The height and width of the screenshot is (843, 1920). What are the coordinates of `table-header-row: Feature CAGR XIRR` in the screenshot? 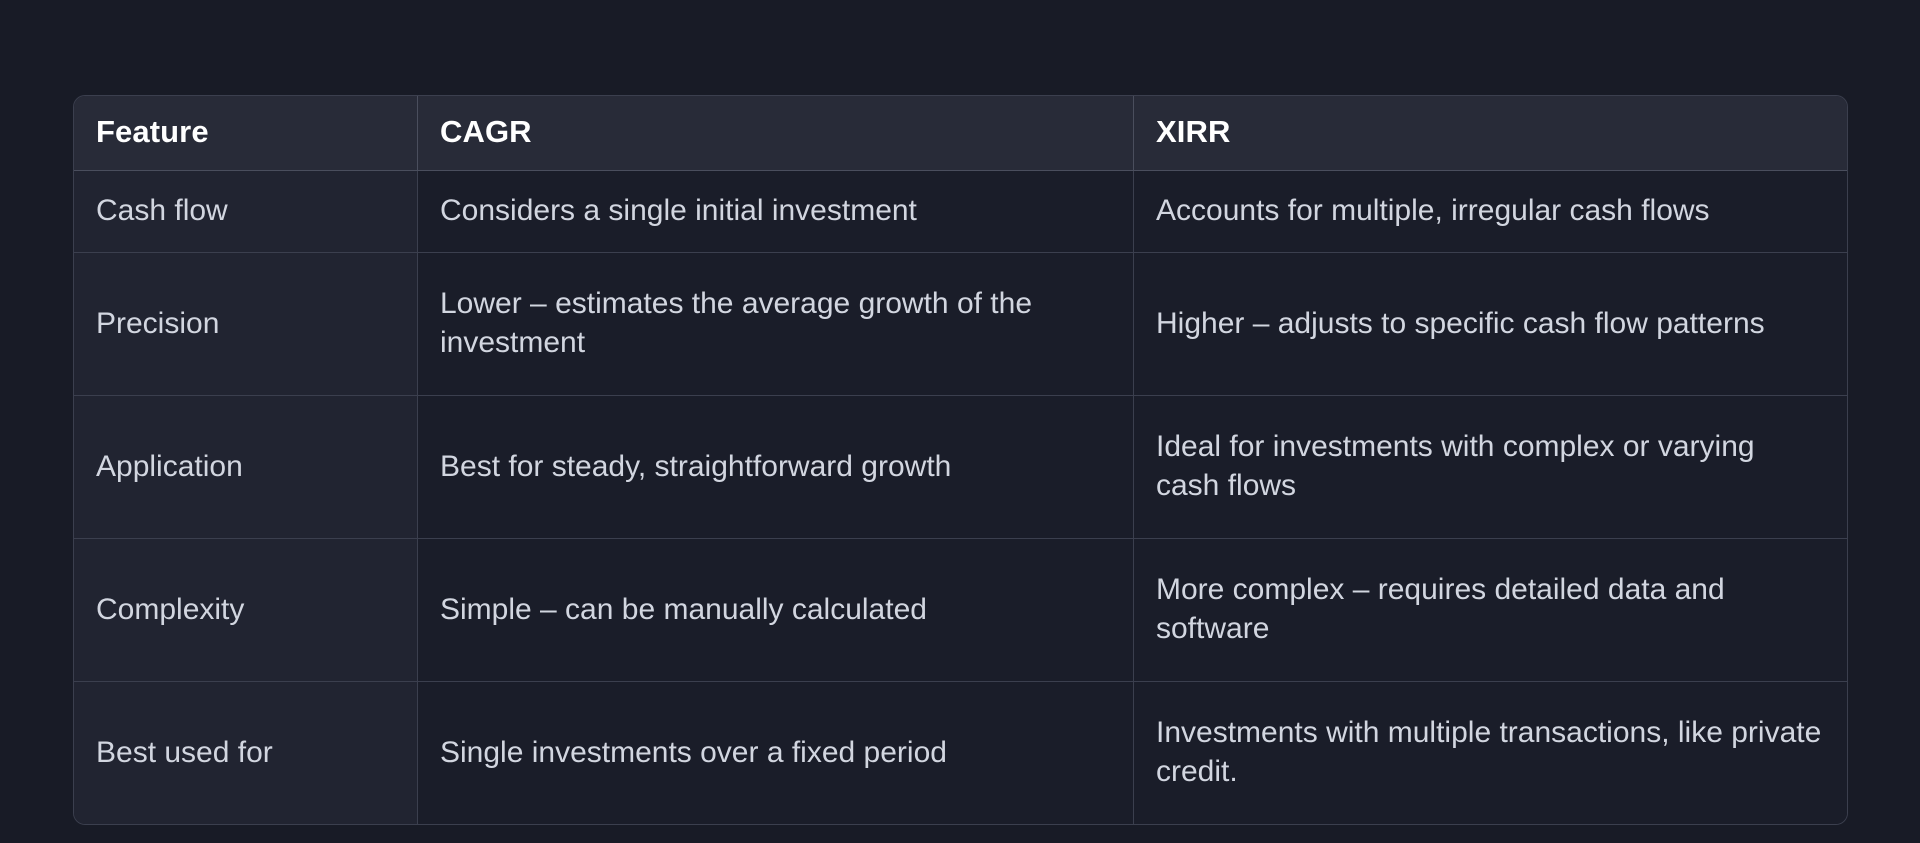 It's located at (960, 133).